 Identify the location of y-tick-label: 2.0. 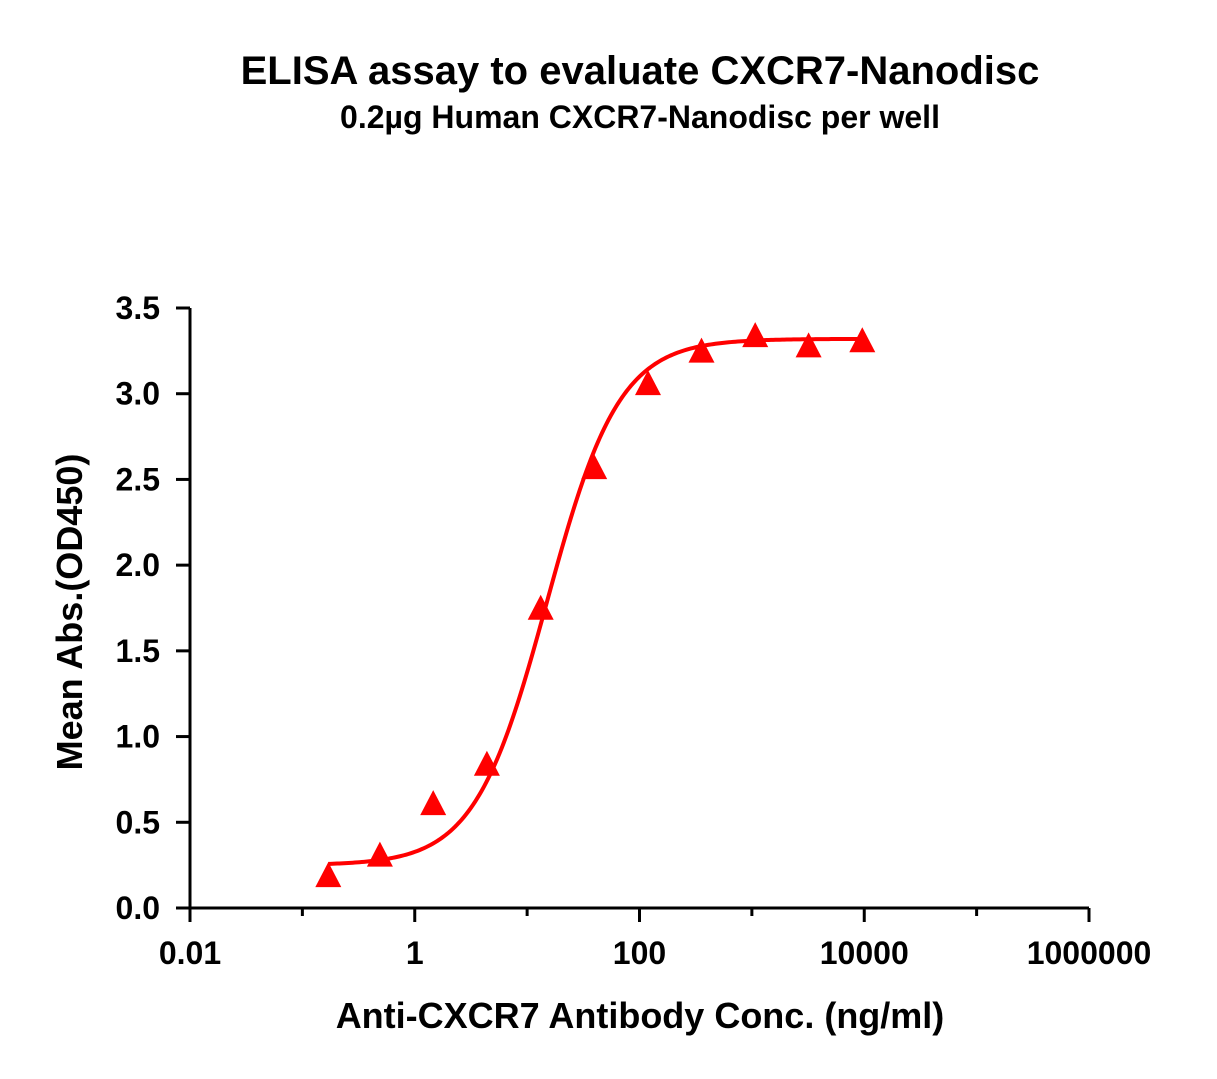
(138, 565).